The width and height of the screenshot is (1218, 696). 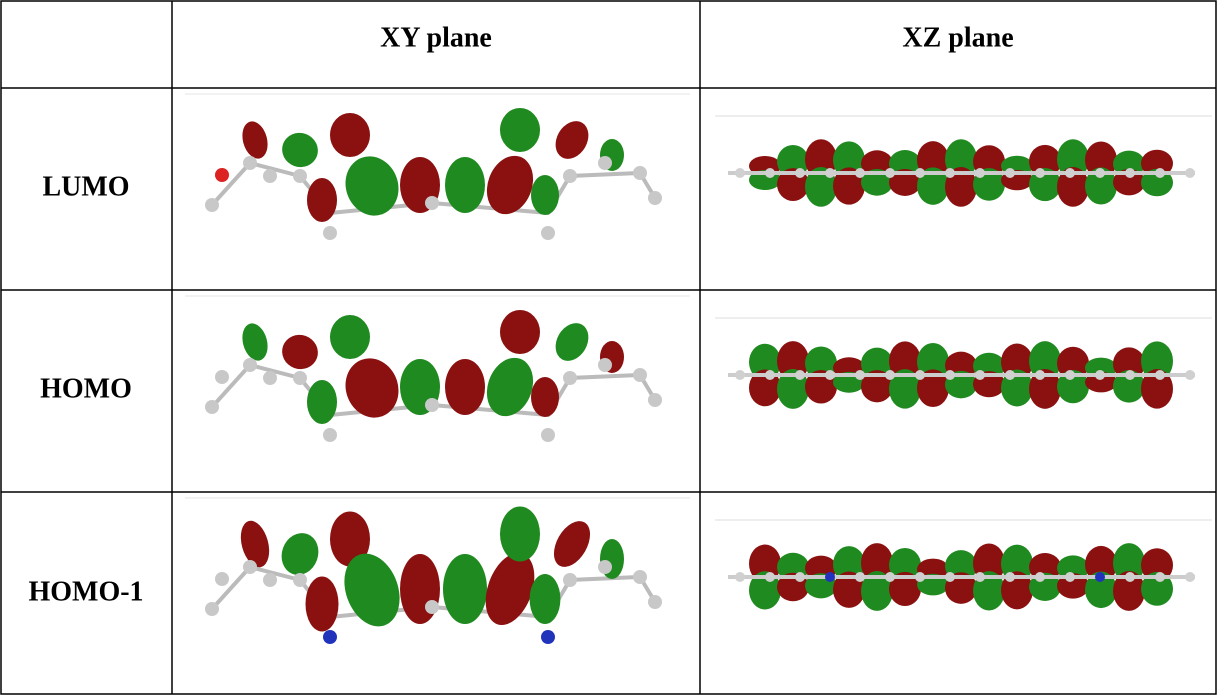 I want to click on column-header: XZ plane, so click(x=957, y=37).